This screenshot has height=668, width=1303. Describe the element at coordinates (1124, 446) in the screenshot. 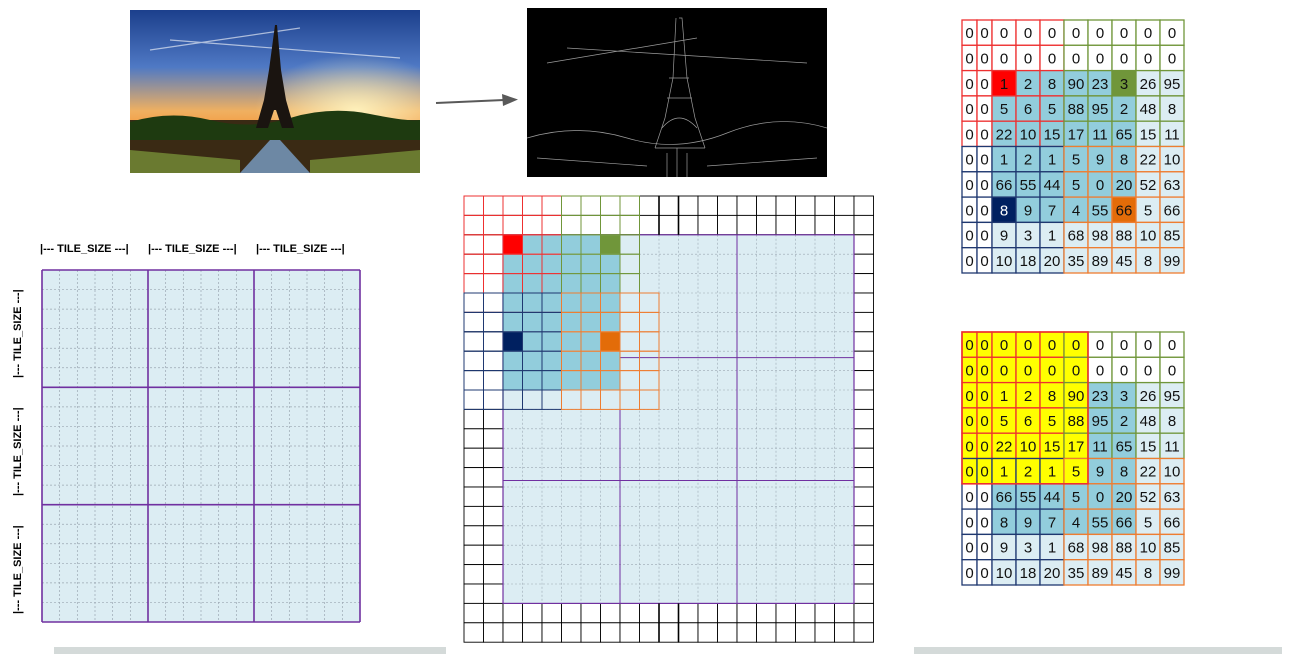

I see `matrix-cell: 65` at that location.